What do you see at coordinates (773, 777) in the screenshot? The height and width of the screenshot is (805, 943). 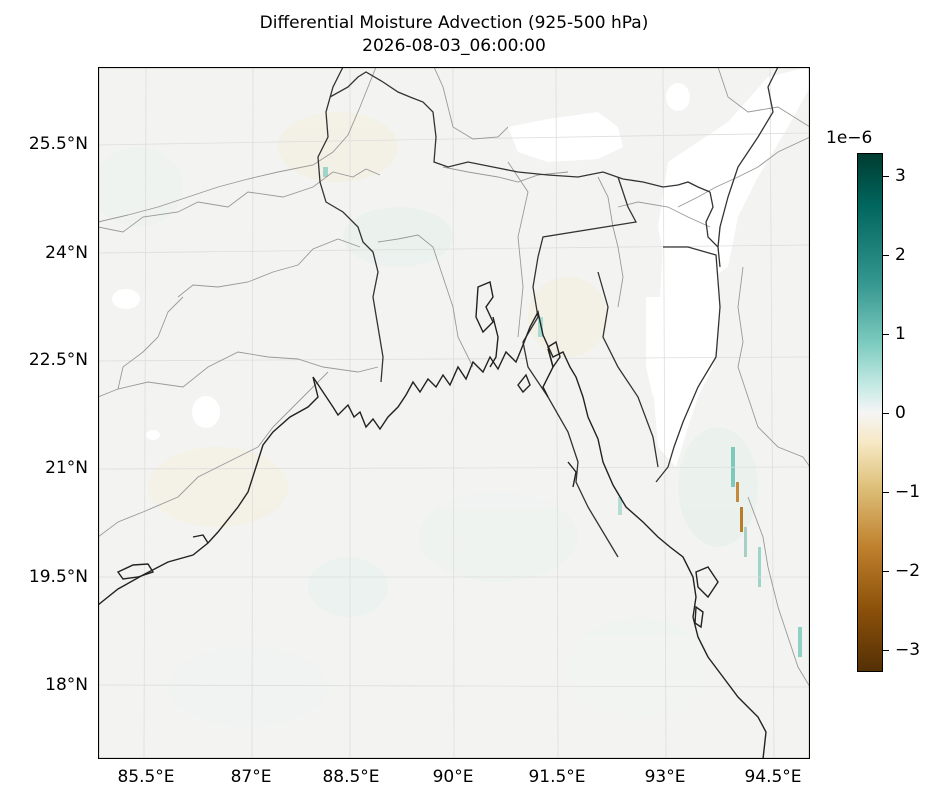 I see `lon-label-94-5: 94.5°E` at bounding box center [773, 777].